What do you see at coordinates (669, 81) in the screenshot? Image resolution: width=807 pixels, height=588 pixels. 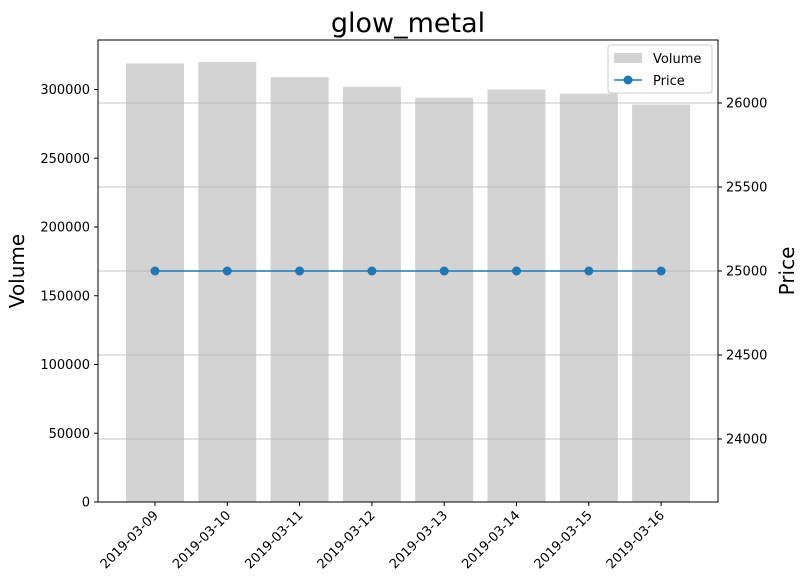 I see `legend-price-label: Price` at bounding box center [669, 81].